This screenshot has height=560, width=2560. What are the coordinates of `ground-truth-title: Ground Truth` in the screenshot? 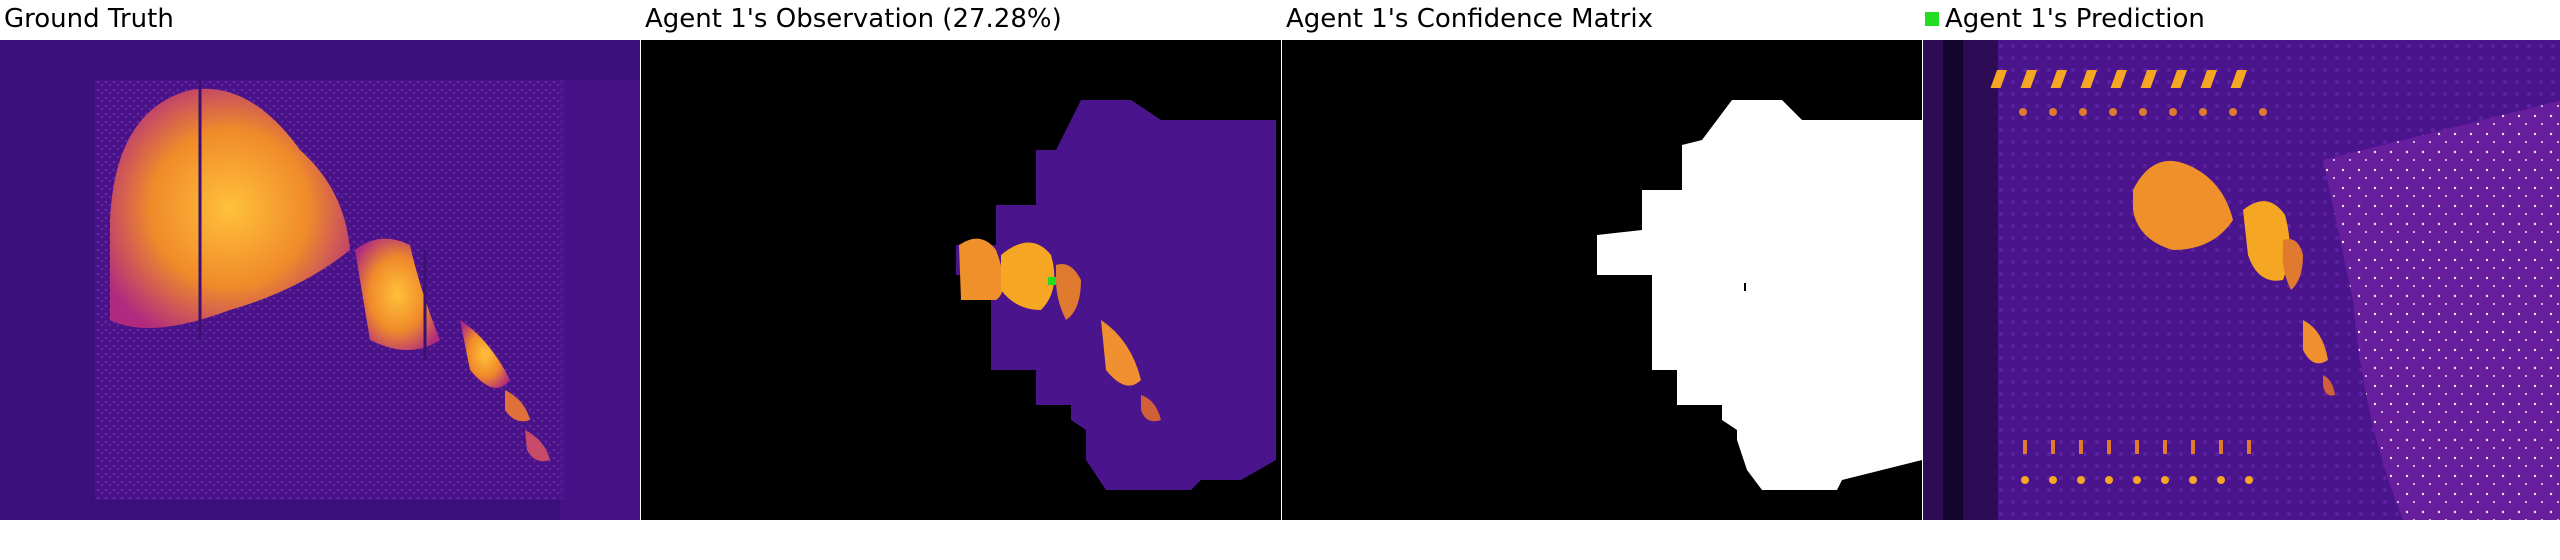 It's located at (89, 19).